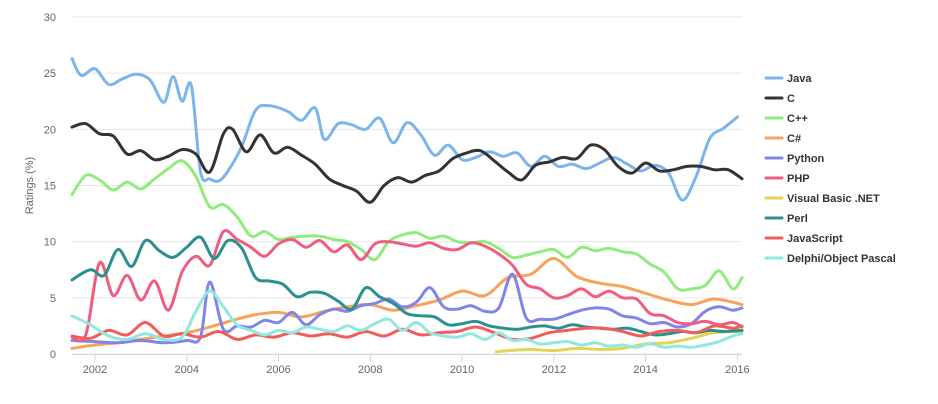 The image size is (938, 404). Describe the element at coordinates (407, 163) in the screenshot. I see `series-line-c` at that location.